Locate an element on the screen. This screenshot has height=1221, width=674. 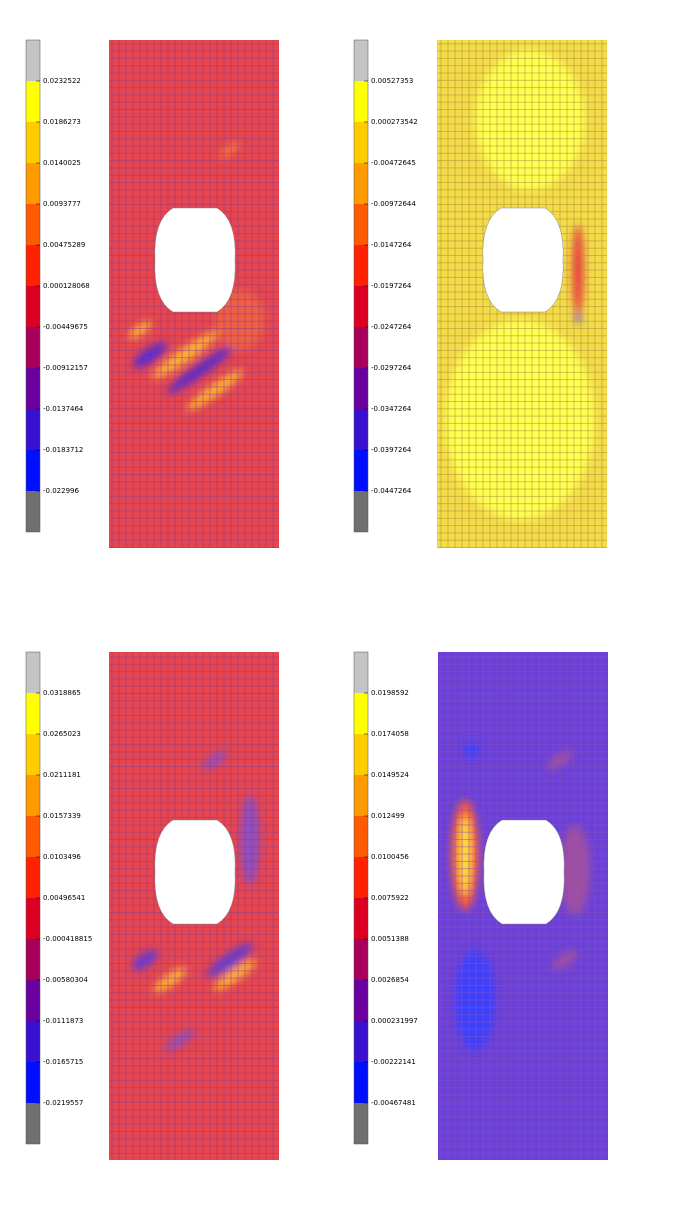
colorbar-label: -0.00912157 is located at coordinates (65, 368).